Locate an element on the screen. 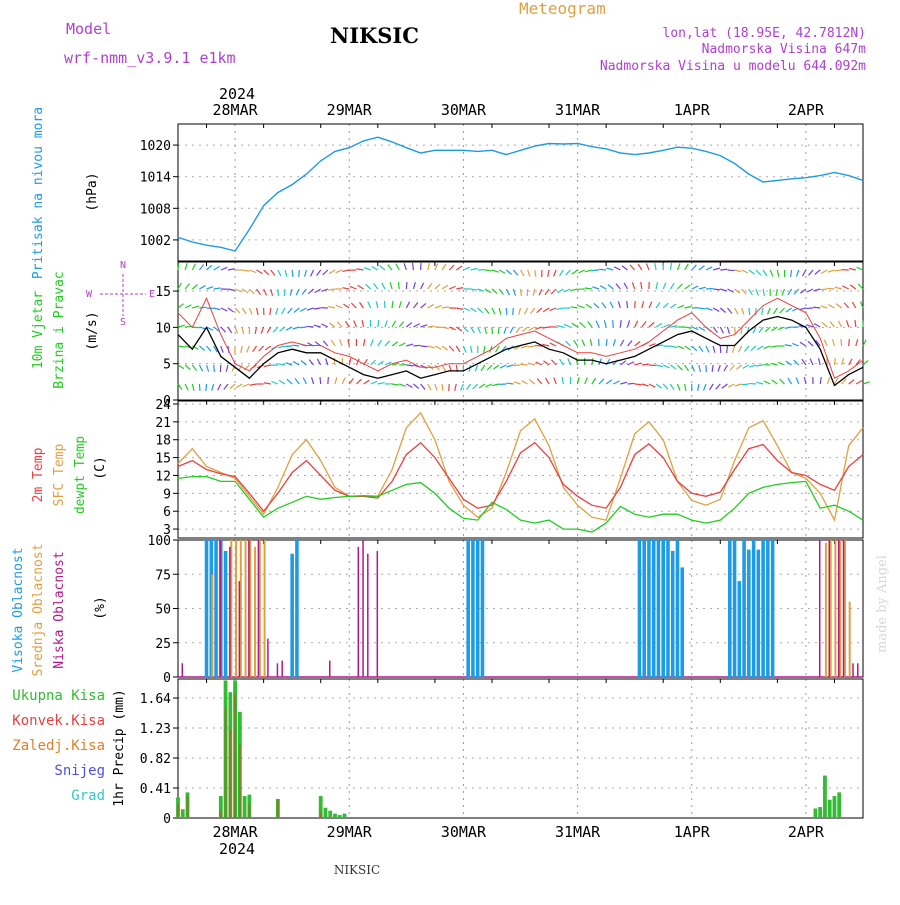  cloud-mid-bar is located at coordinates (826, 610).